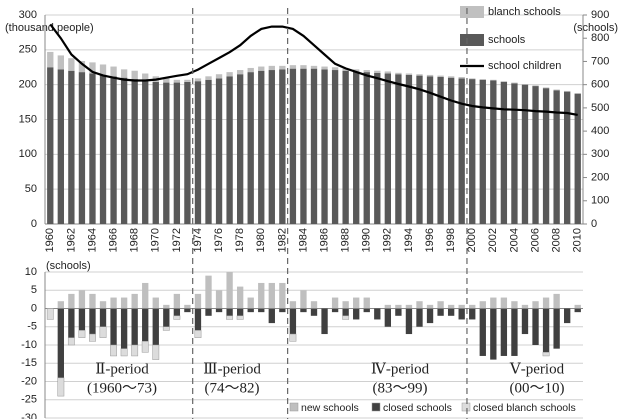 This screenshot has width=623, height=419. Describe the element at coordinates (29, 415) in the screenshot. I see `y-tick-label: -30` at that location.